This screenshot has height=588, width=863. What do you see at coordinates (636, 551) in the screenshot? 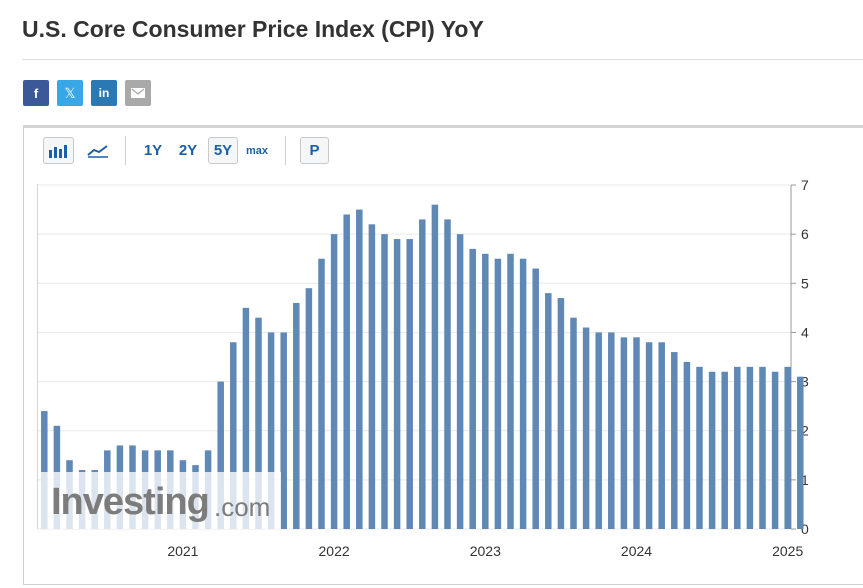
I see `x-tick-label: 2024` at bounding box center [636, 551].